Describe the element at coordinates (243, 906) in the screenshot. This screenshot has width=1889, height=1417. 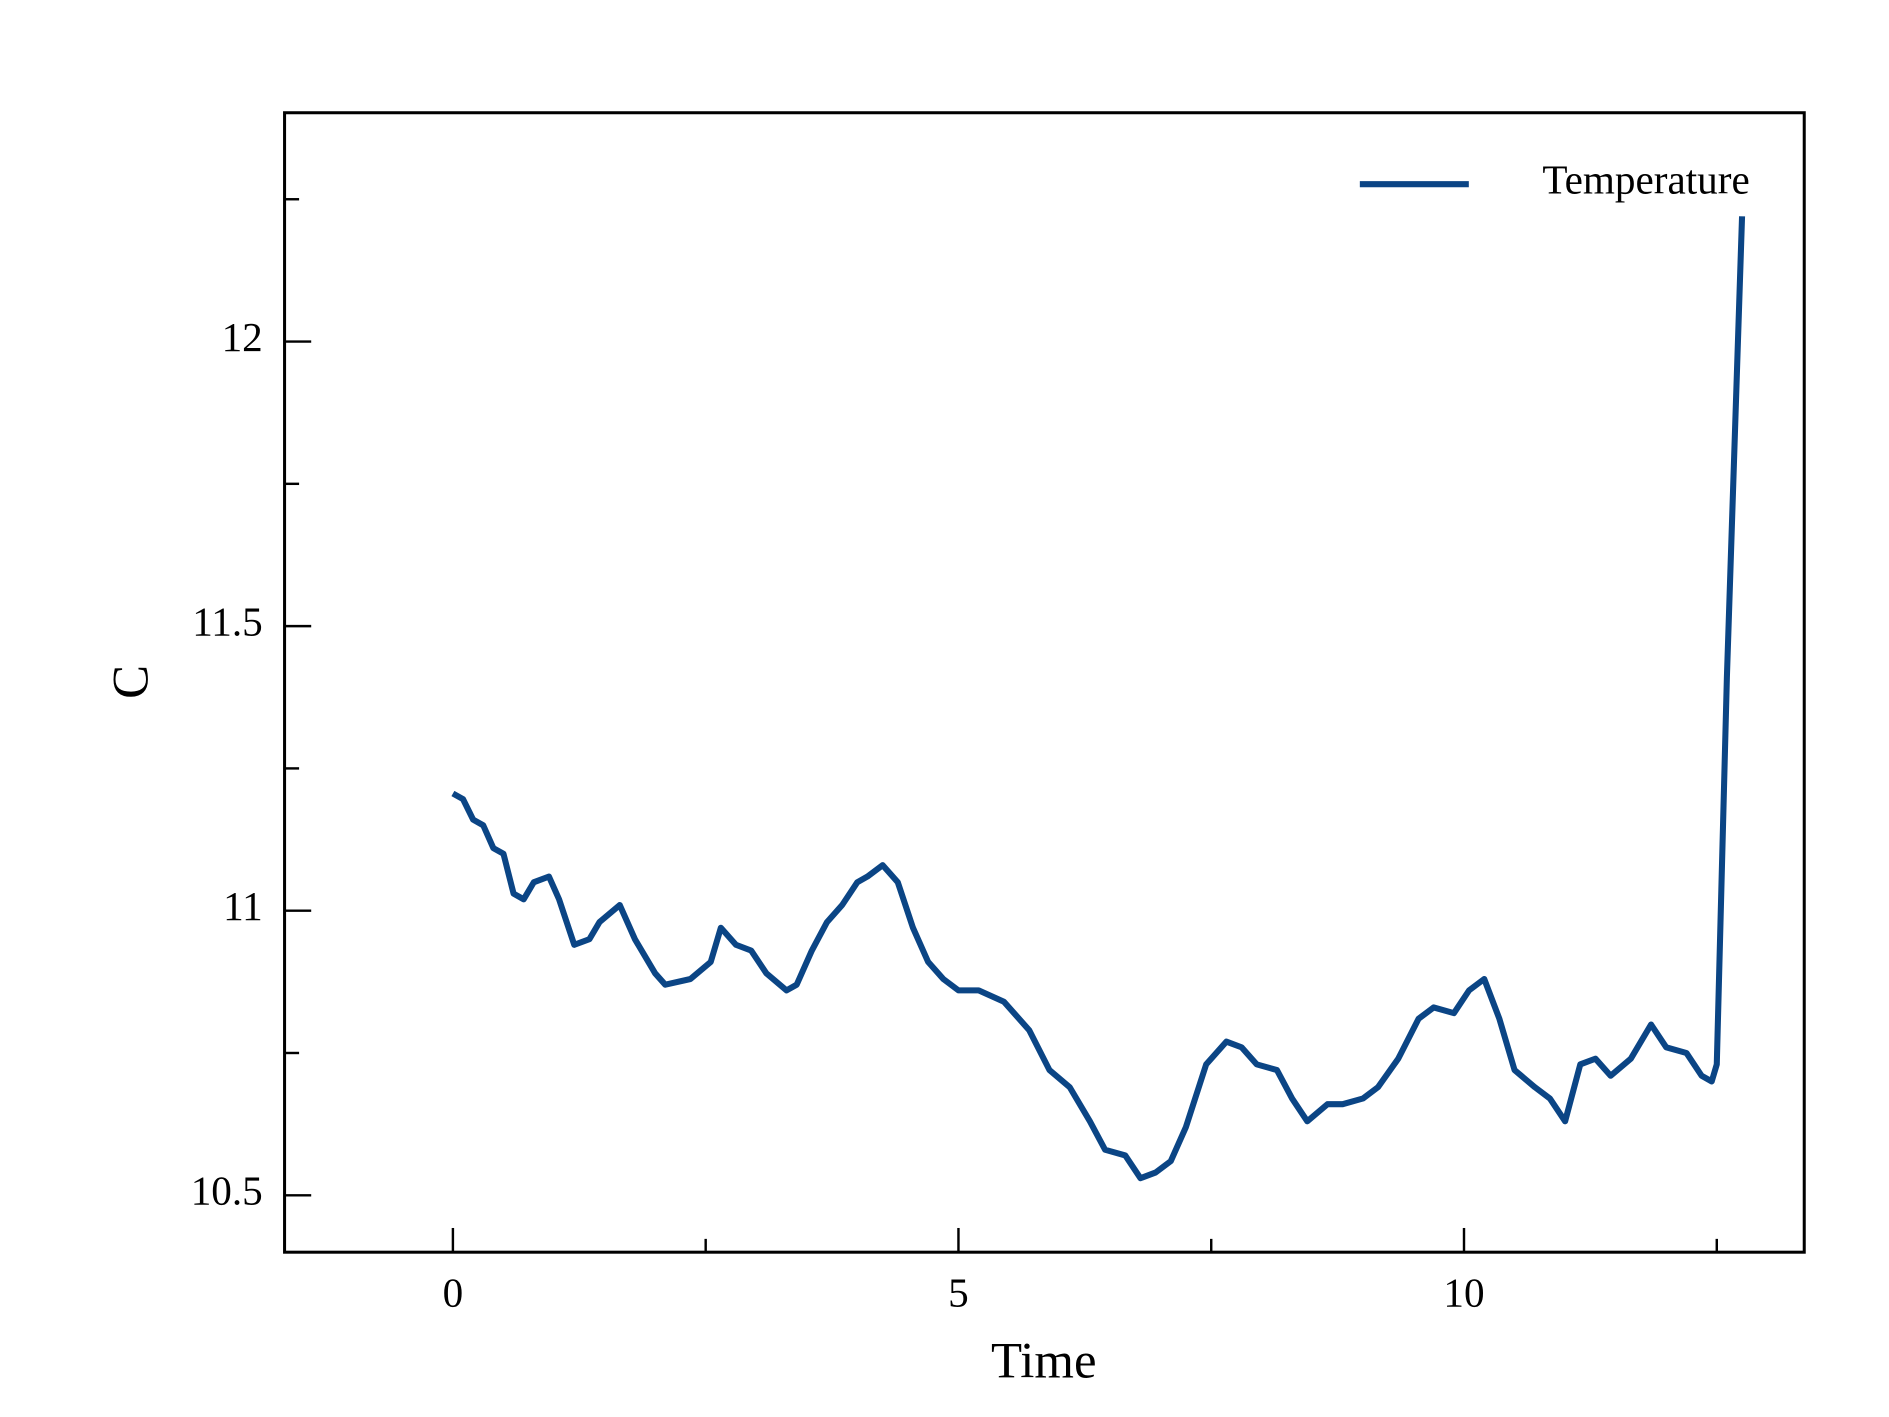
I see `y-tick-label: 11` at that location.